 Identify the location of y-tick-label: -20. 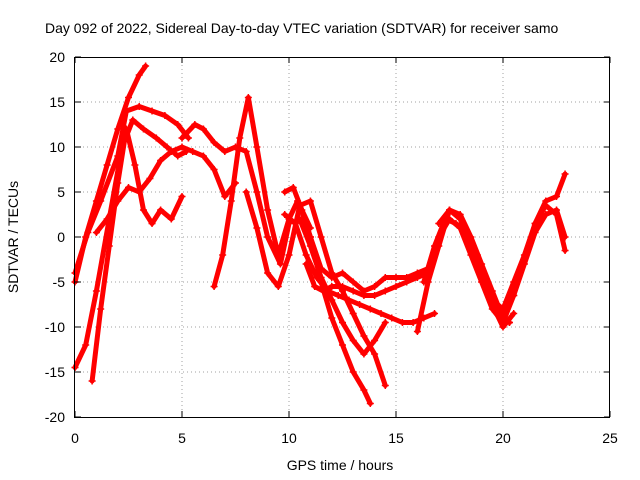
(55, 417).